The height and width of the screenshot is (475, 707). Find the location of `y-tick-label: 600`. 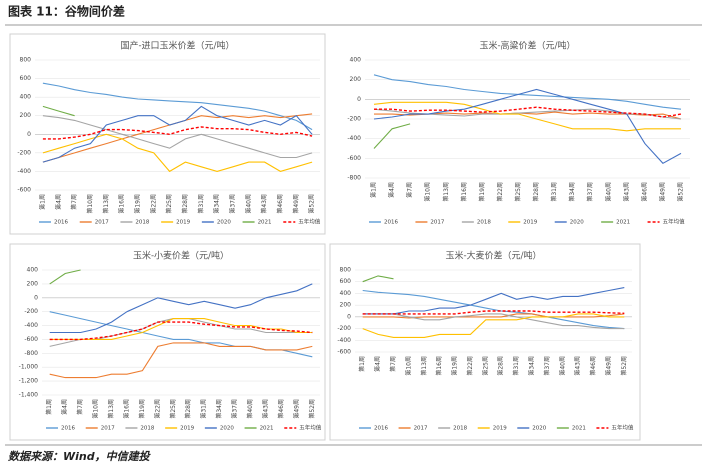

y-tick-label: 600 is located at coordinates (346, 281).